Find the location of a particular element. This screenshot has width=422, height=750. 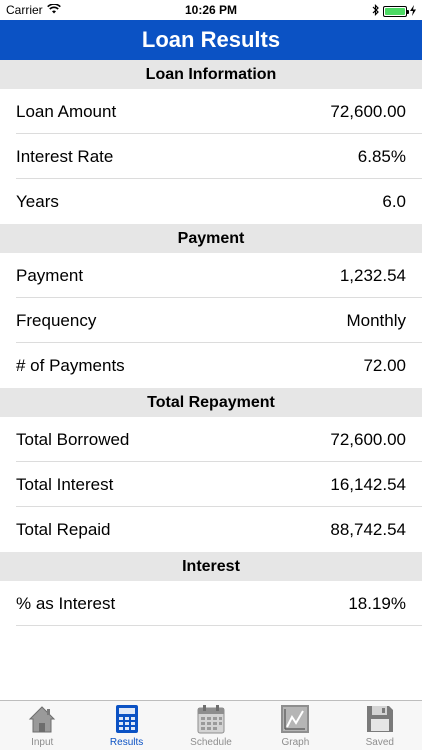

row-label: % as Interest is located at coordinates (66, 603).